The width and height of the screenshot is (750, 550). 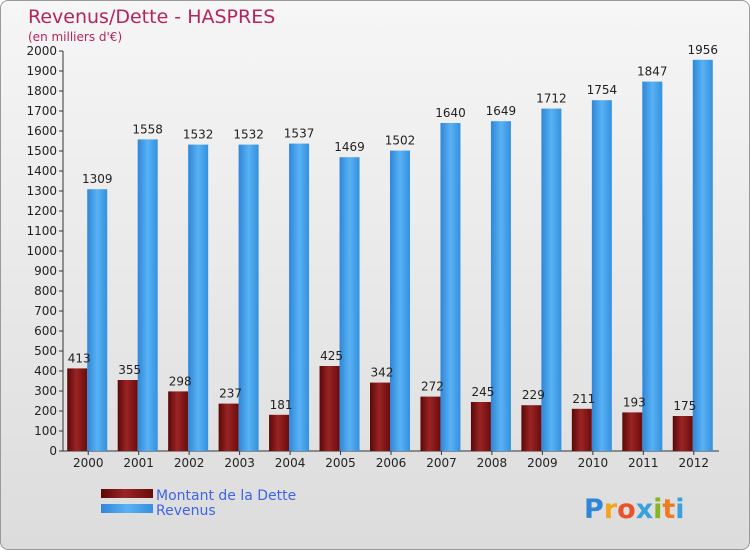 I want to click on y-tick-label: 2000, so click(x=41, y=51).